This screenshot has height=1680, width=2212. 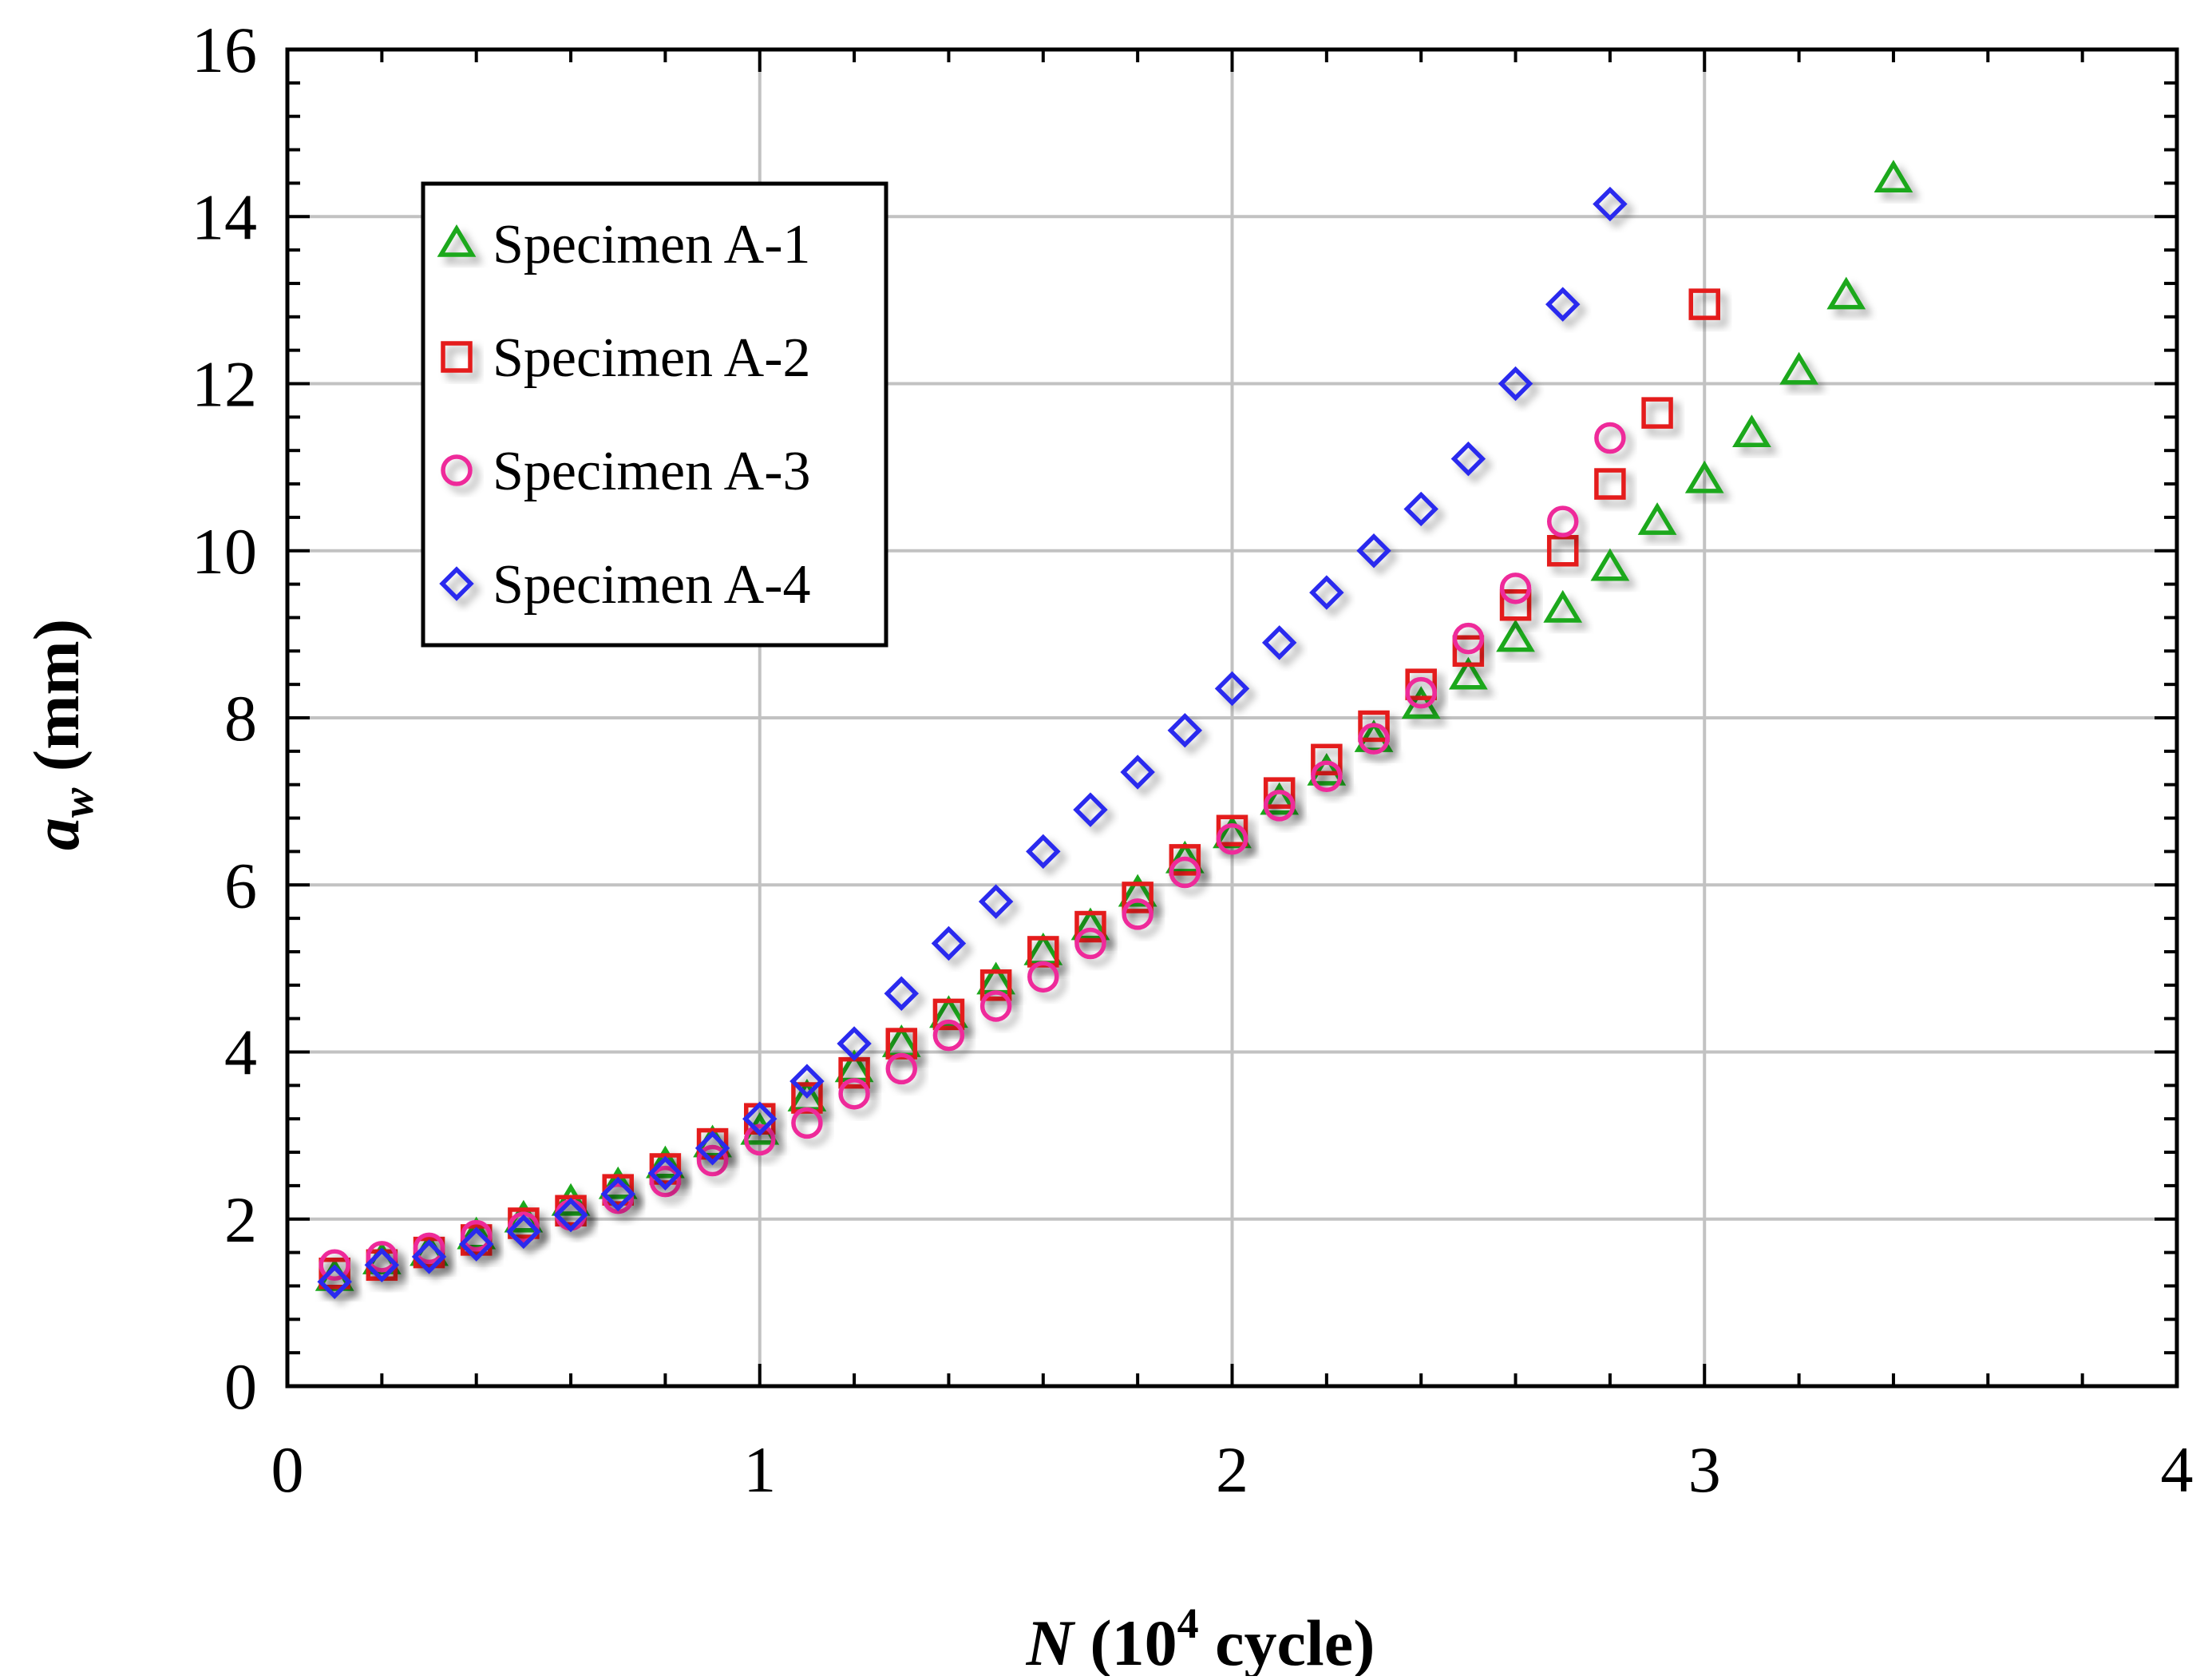 I want to click on y-tick-label: 8, so click(x=240, y=718).